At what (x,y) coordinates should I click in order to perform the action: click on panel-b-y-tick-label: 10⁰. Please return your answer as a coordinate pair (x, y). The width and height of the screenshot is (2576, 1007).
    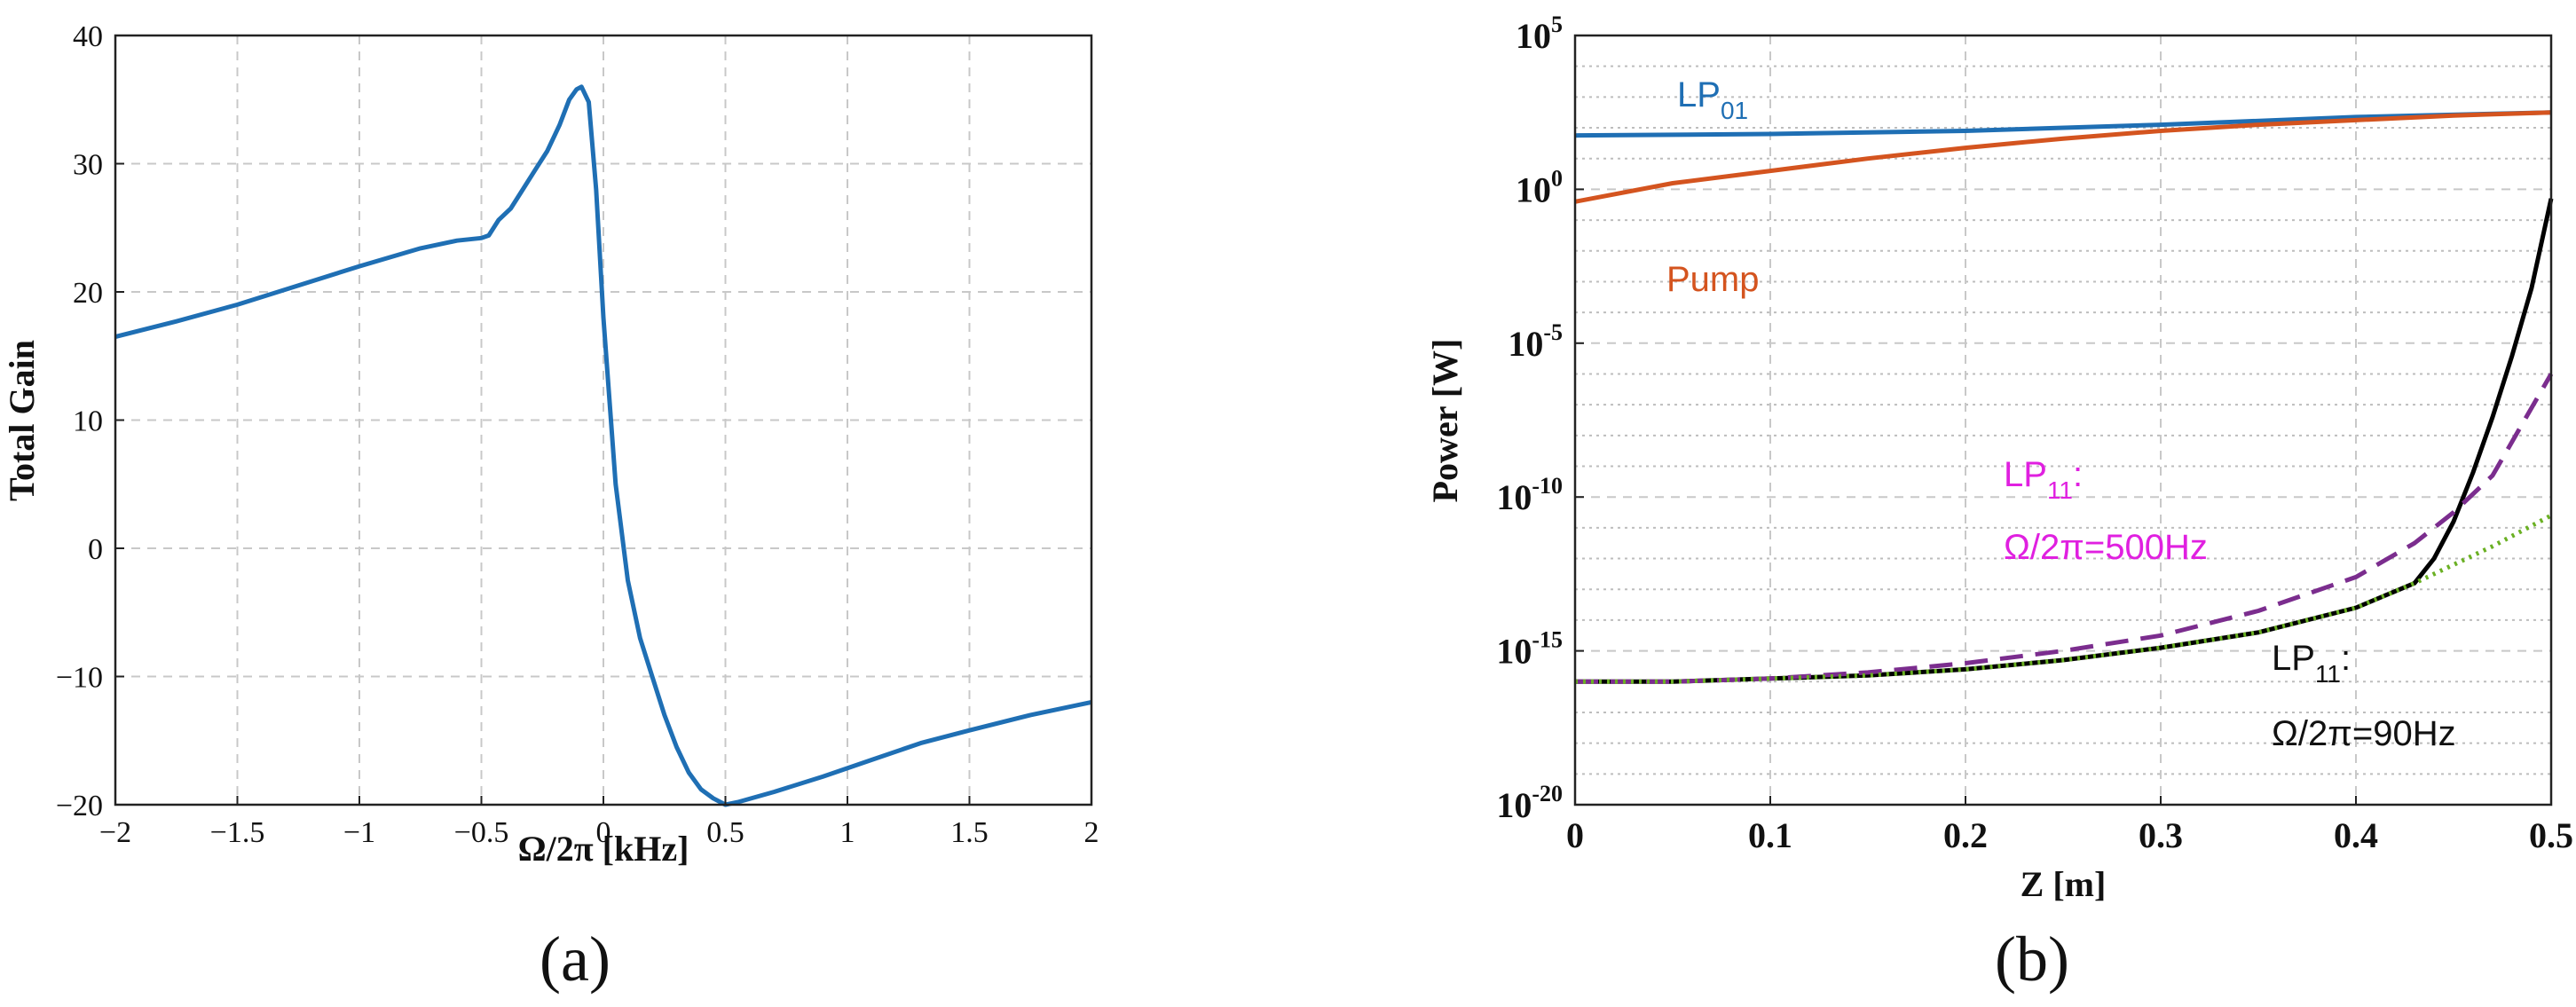
    Looking at the image, I should click on (1539, 187).